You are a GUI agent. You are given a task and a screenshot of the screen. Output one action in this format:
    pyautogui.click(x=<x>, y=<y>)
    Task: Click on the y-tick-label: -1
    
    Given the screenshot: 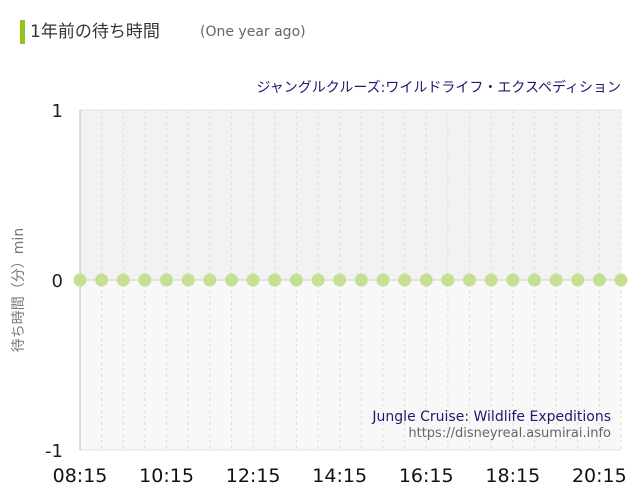 What is the action you would take?
    pyautogui.click(x=54, y=451)
    